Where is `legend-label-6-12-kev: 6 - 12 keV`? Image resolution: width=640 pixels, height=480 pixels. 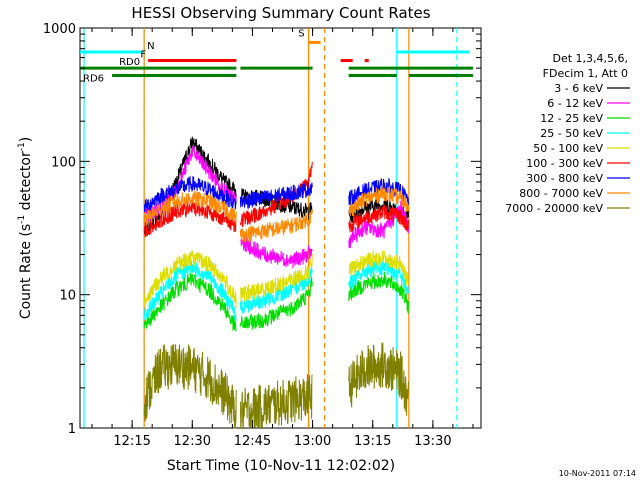
legend-label-6-12-kev: 6 - 12 keV is located at coordinates (575, 103).